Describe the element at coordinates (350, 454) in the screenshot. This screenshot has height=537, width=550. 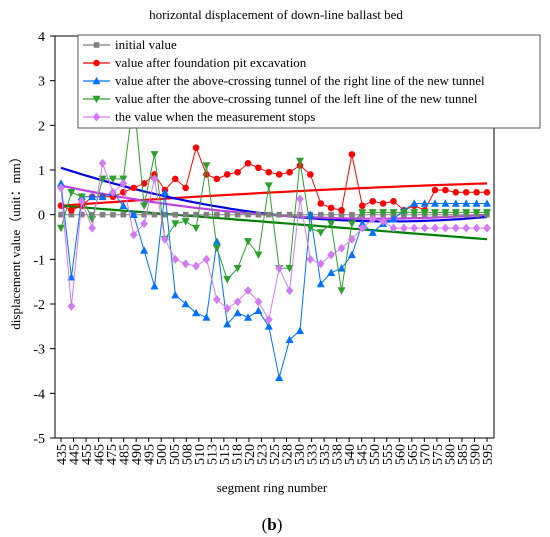
I see `x-tick-label: 540` at that location.